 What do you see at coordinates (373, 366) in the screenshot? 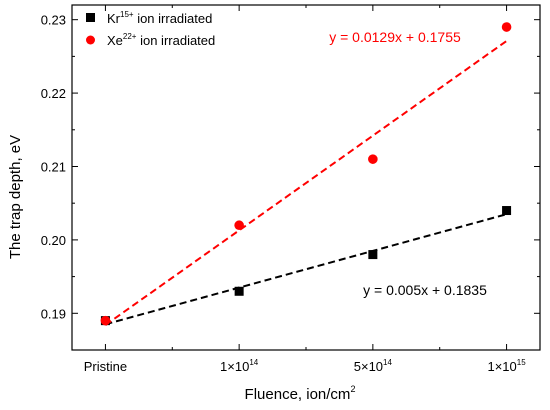
I see `x-tick-label: 5×10¹⁴` at bounding box center [373, 366].